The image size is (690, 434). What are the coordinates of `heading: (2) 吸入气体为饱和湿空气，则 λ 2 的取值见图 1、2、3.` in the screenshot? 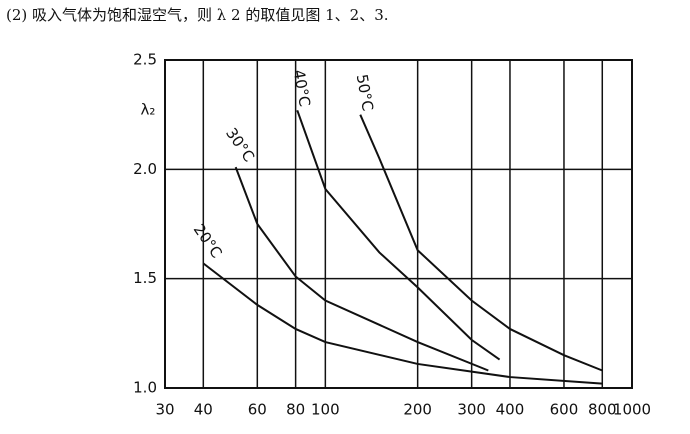 It's located at (197, 15).